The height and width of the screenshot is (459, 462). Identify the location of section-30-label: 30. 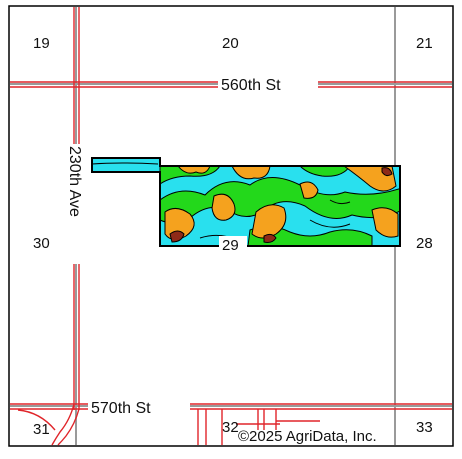
(41, 243).